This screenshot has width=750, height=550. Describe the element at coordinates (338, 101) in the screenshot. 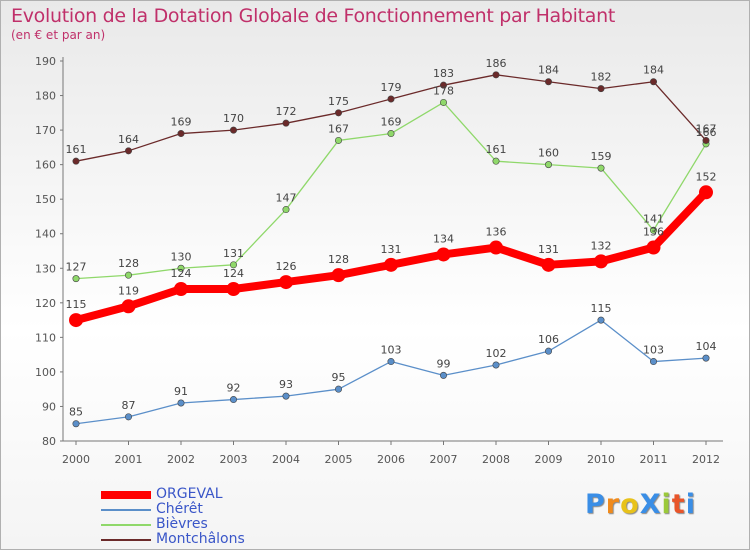

I see `data-label: 175` at that location.